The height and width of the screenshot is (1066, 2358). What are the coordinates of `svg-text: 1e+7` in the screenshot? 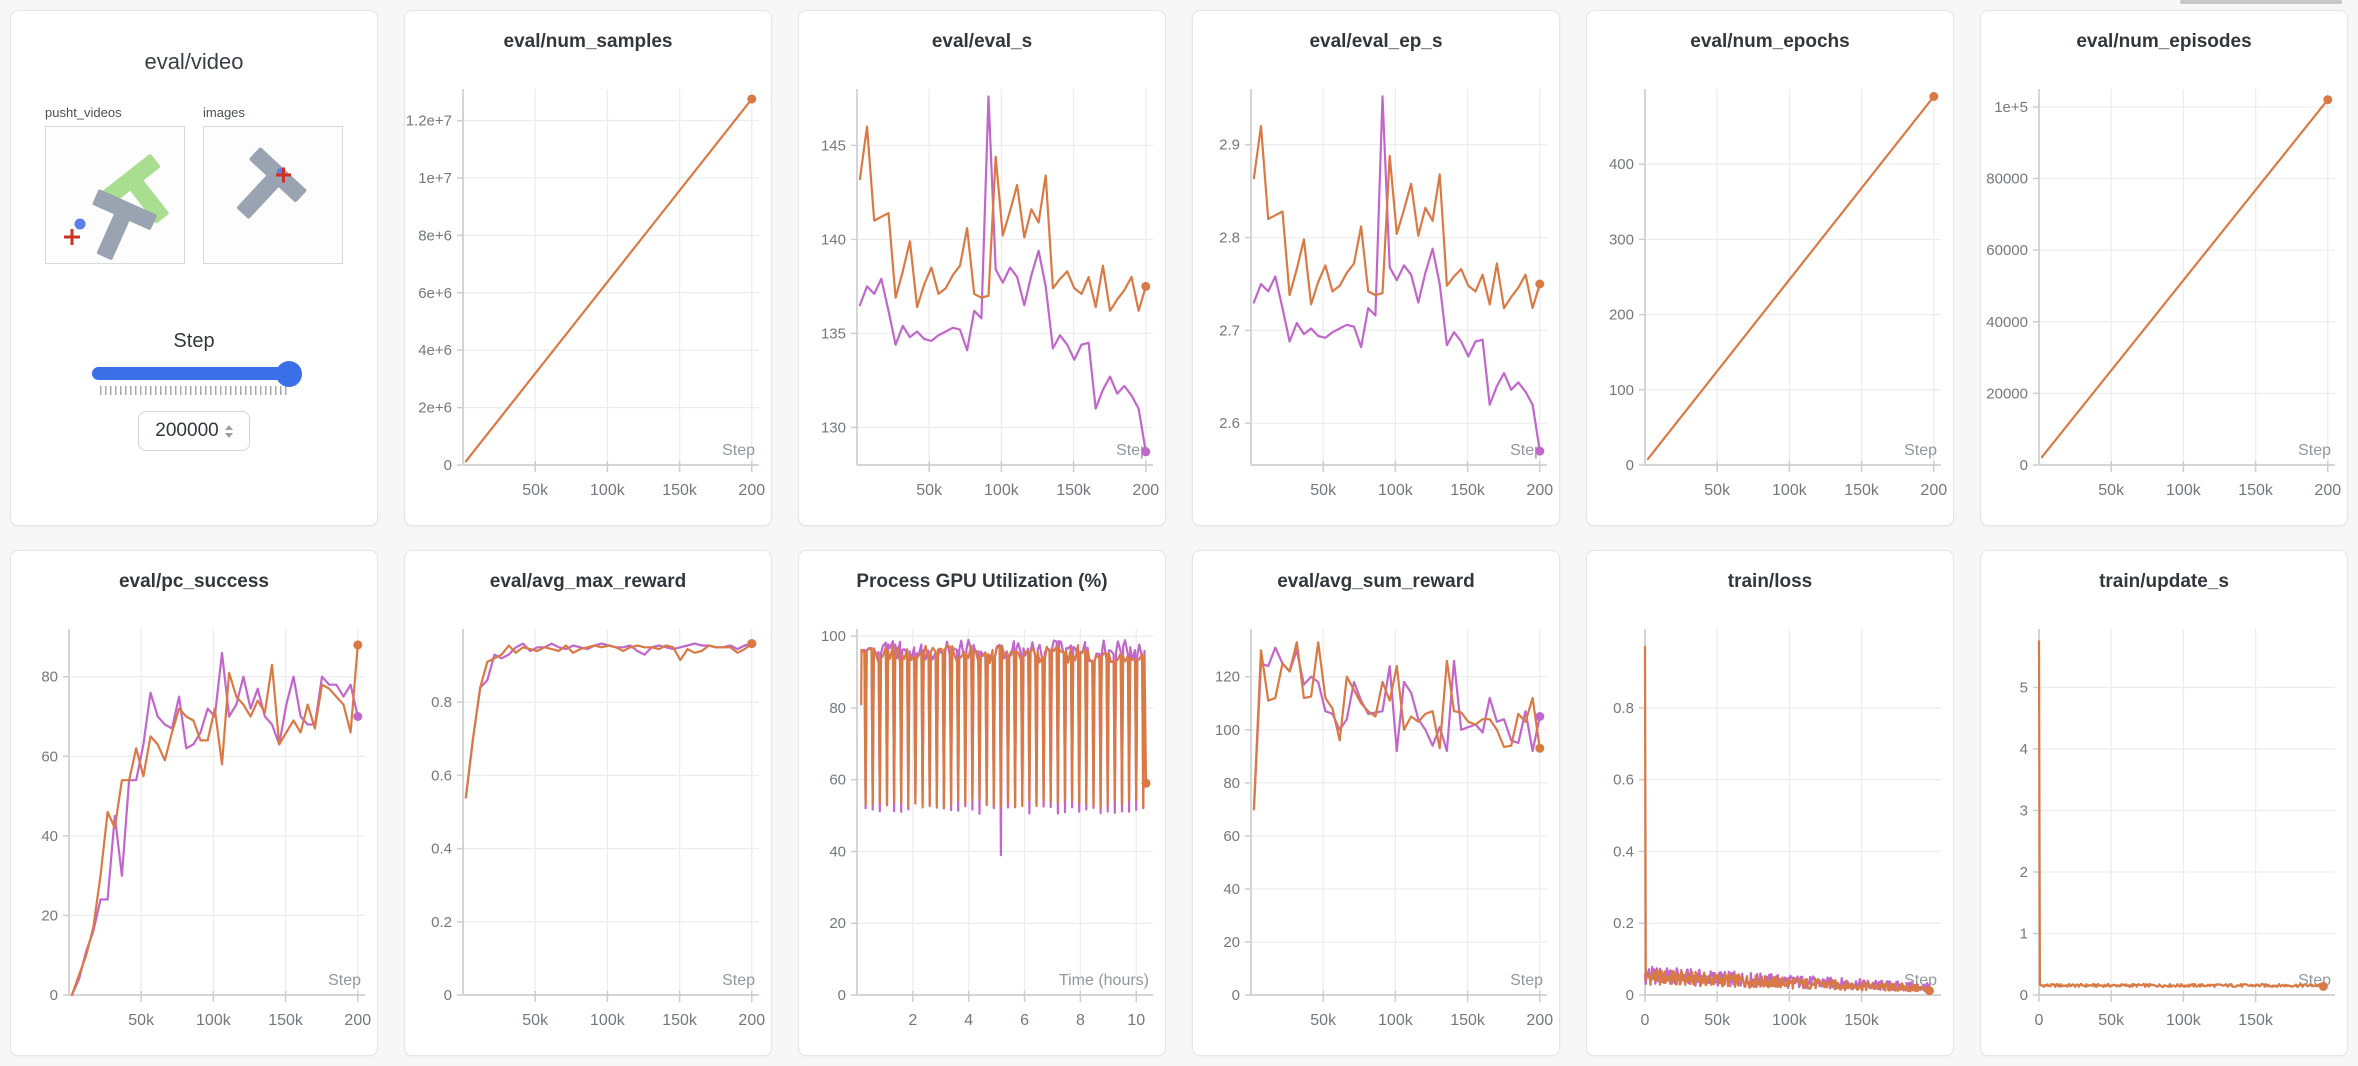 It's located at (435, 178).